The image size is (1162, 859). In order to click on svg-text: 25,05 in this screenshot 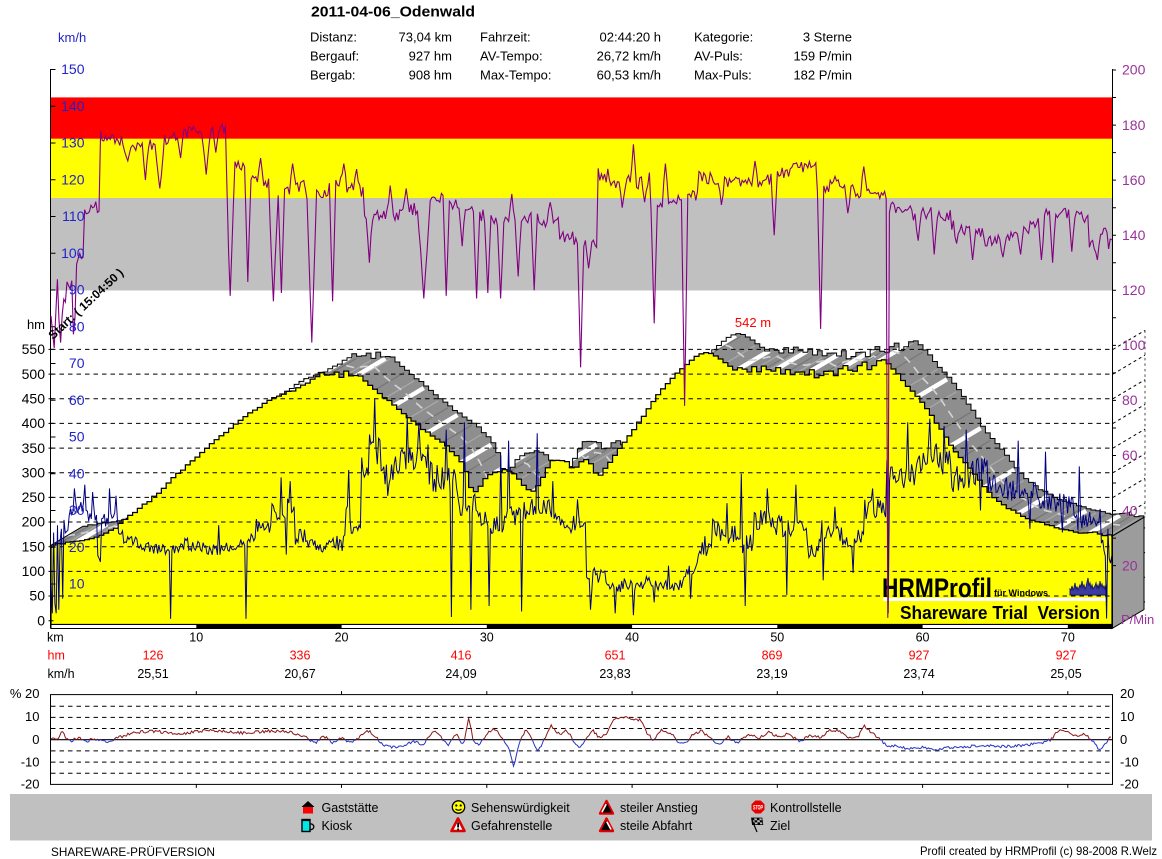, I will do `click(1065, 674)`.